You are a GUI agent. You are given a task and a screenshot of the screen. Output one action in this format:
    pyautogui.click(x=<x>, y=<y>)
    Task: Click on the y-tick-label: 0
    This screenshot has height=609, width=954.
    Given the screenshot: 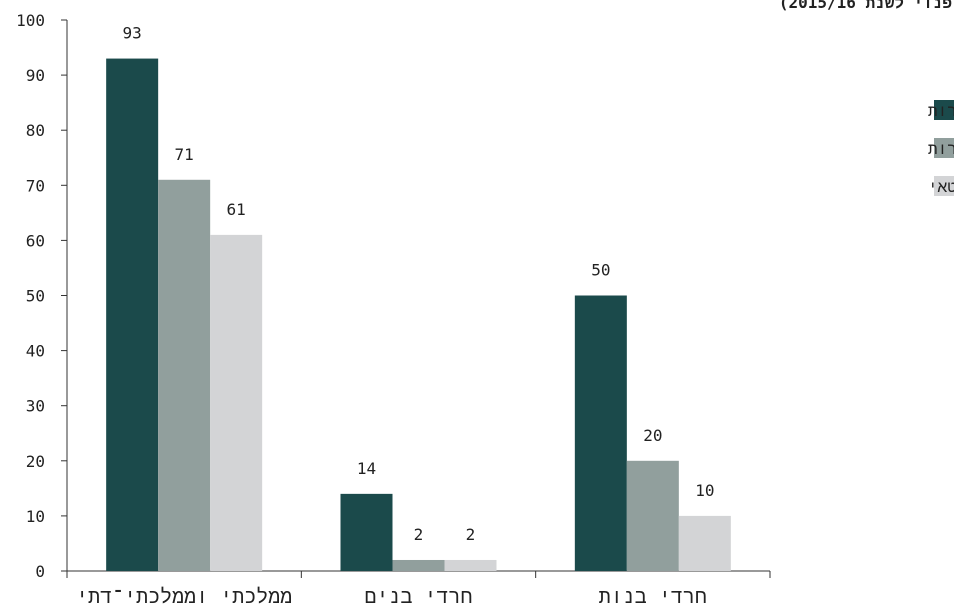 What is the action you would take?
    pyautogui.click(x=40, y=571)
    